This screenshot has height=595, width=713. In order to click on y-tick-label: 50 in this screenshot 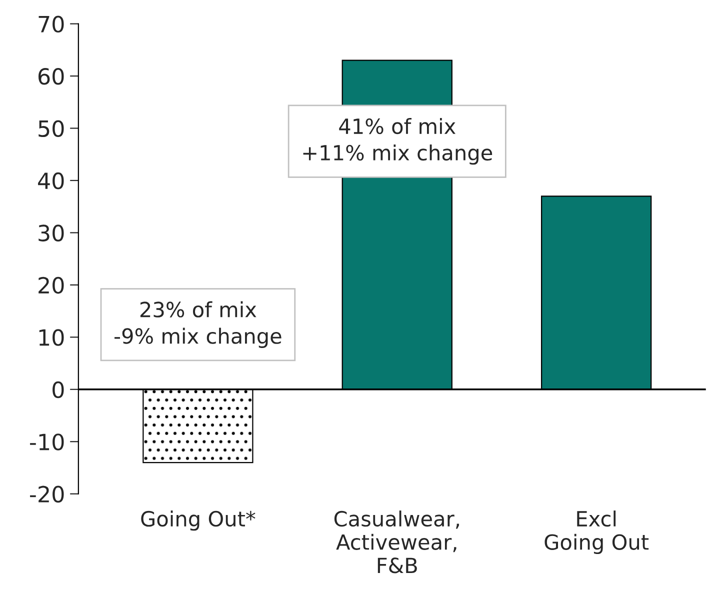, I will do `click(51, 129)`.